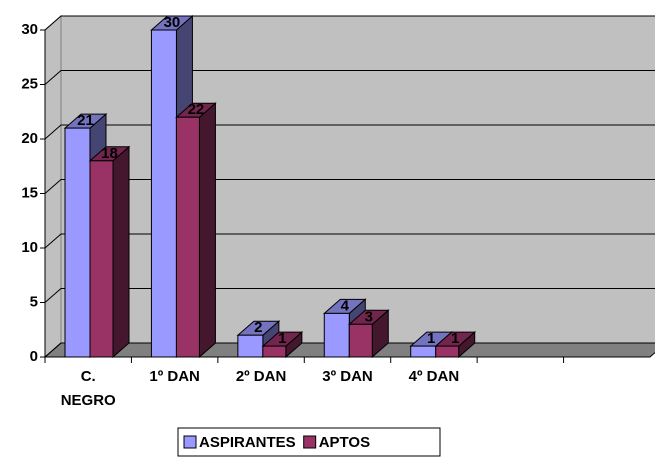 The width and height of the screenshot is (655, 464). What do you see at coordinates (172, 22) in the screenshot?
I see `data-label: 30` at bounding box center [172, 22].